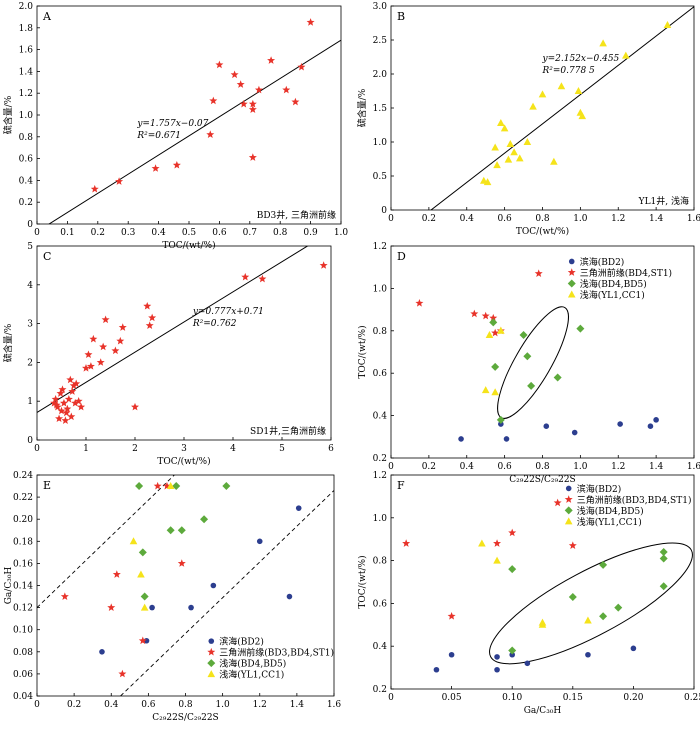 The width and height of the screenshot is (700, 729). What do you see at coordinates (401, 16) in the screenshot?
I see `panel-letter: B` at bounding box center [401, 16].